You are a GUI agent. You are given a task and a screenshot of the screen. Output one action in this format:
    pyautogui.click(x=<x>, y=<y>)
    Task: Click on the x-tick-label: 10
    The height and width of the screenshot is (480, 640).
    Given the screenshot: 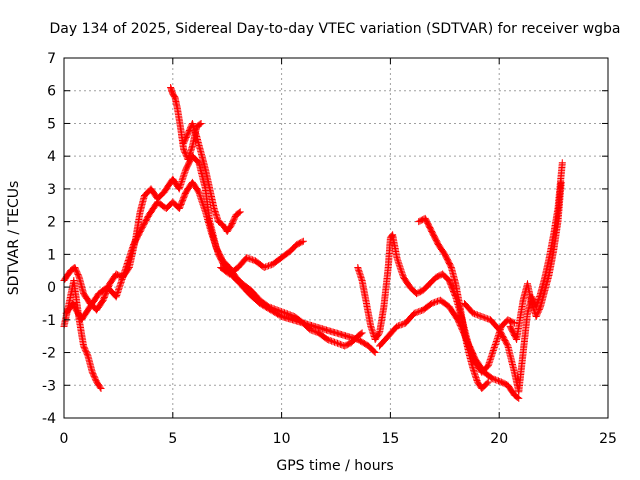 What is the action you would take?
    pyautogui.click(x=282, y=439)
    